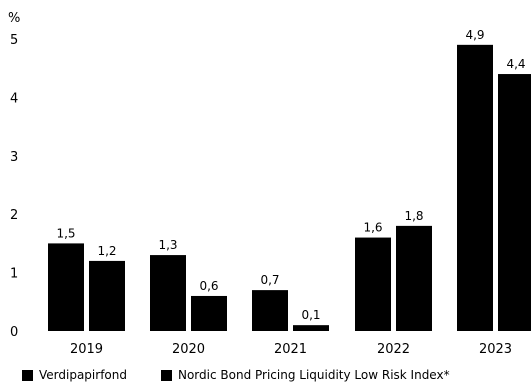  What do you see at coordinates (106, 251) in the screenshot?
I see `bar-value-label: 1,2` at bounding box center [106, 251].